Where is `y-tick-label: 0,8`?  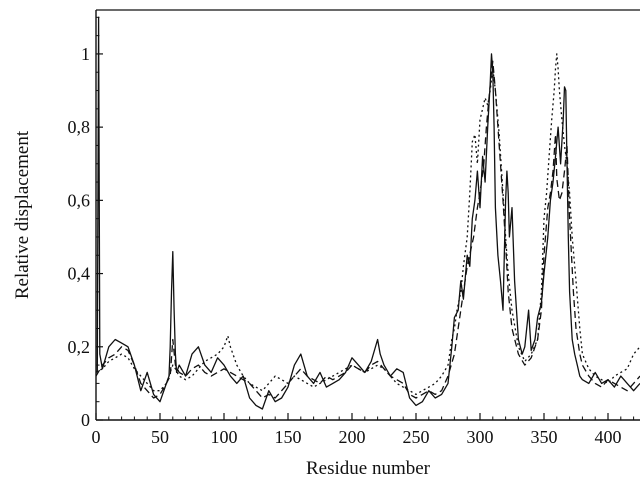
y-tick-label: 0,8 is located at coordinates (79, 127).